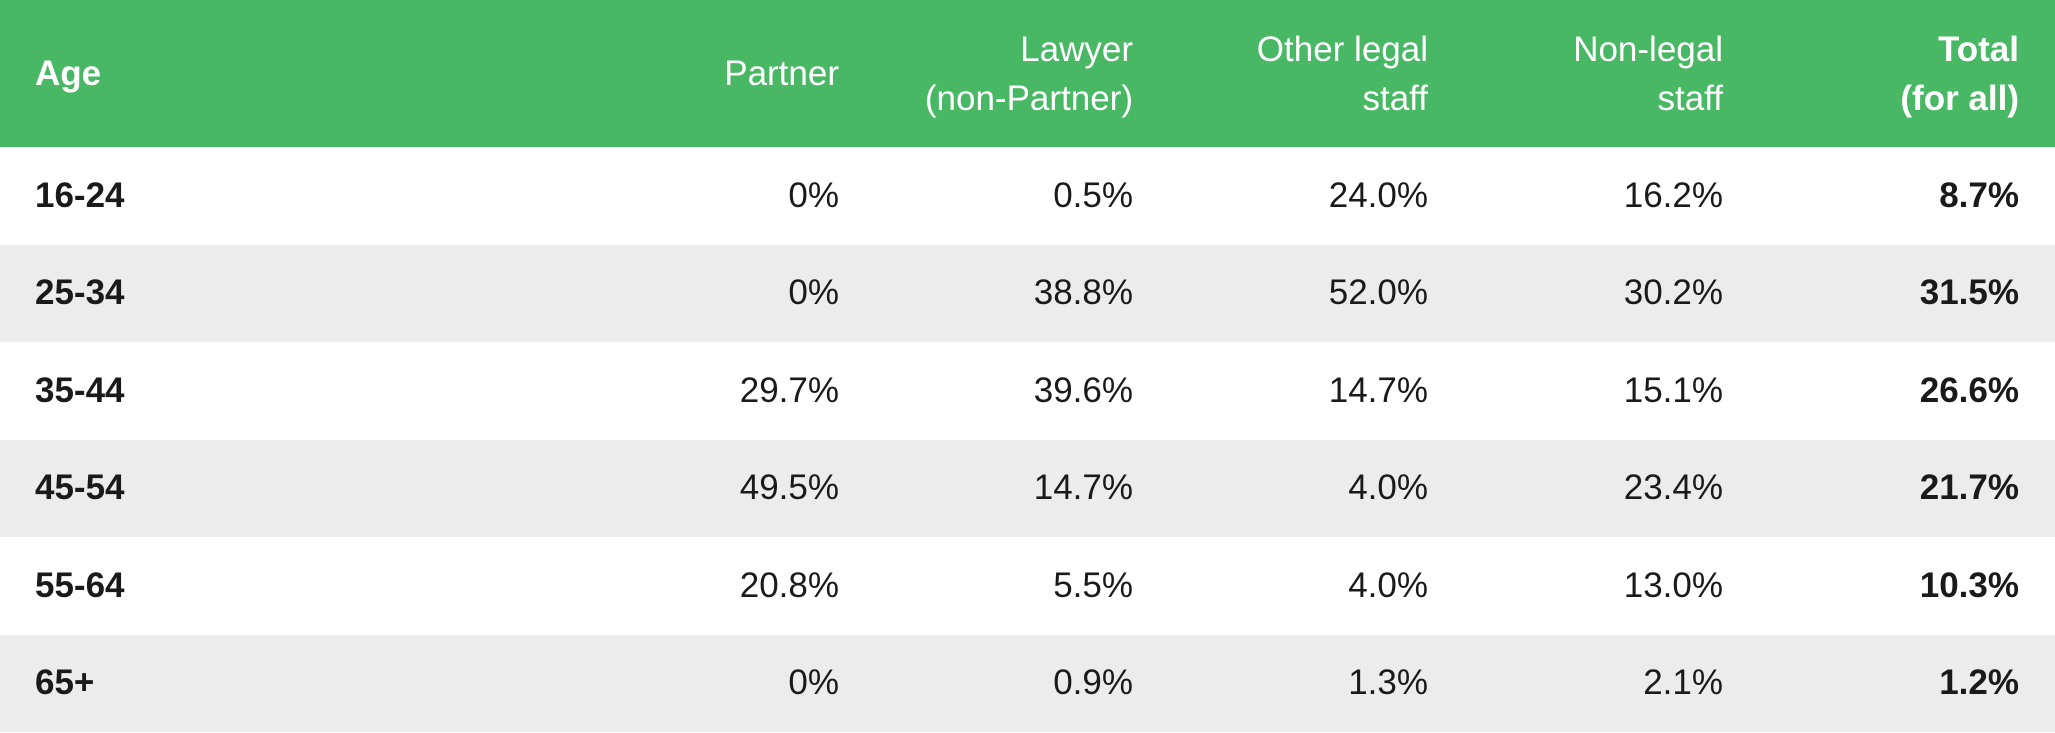 Image resolution: width=2055 pixels, height=733 pixels. Describe the element at coordinates (1969, 585) in the screenshot. I see `cell-total: 10.3%` at that location.